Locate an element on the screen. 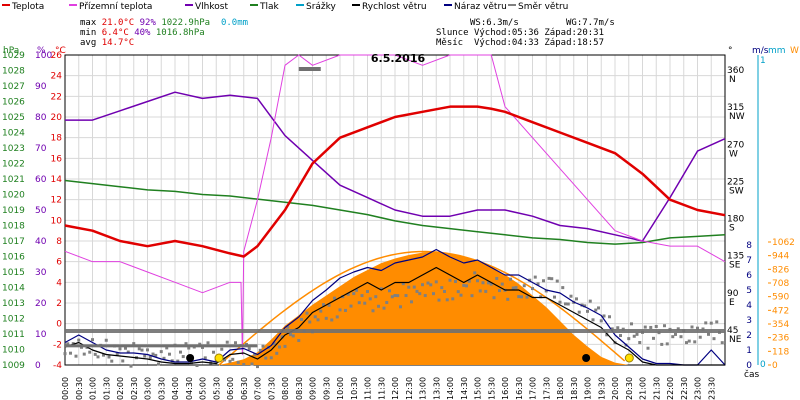 This screenshot has height=400, width=800. pressure-tick: 1018 is located at coordinates (13, 227).